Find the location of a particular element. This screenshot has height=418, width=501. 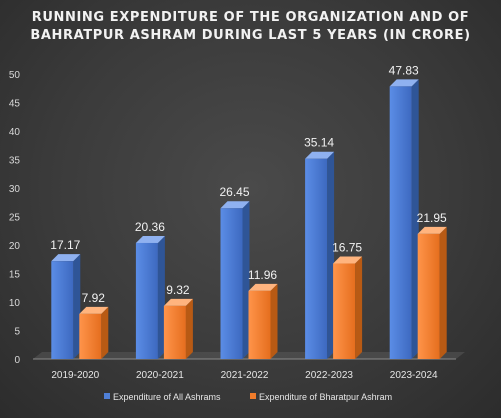

legend-label: Expenditure of Bharatpur Ashram is located at coordinates (325, 397).